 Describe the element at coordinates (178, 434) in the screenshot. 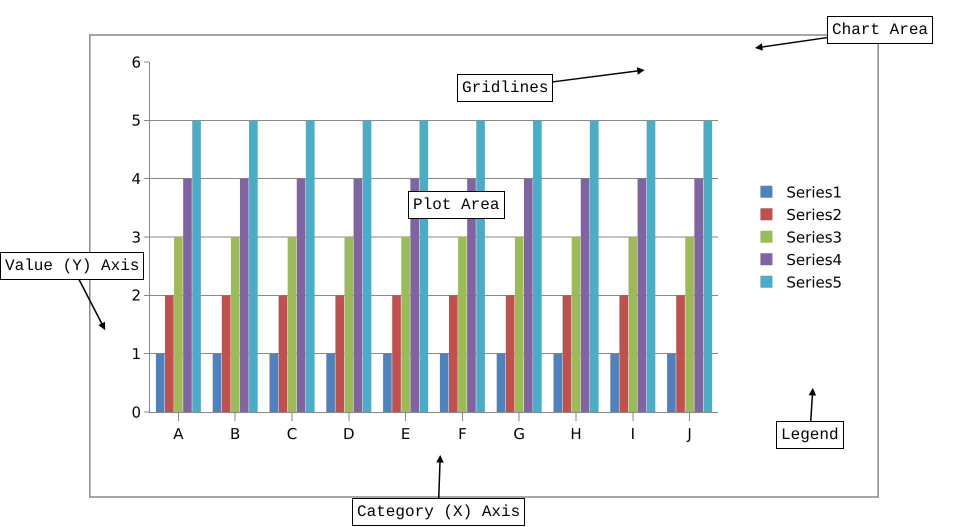

I see `x-tick-label: A` at that location.